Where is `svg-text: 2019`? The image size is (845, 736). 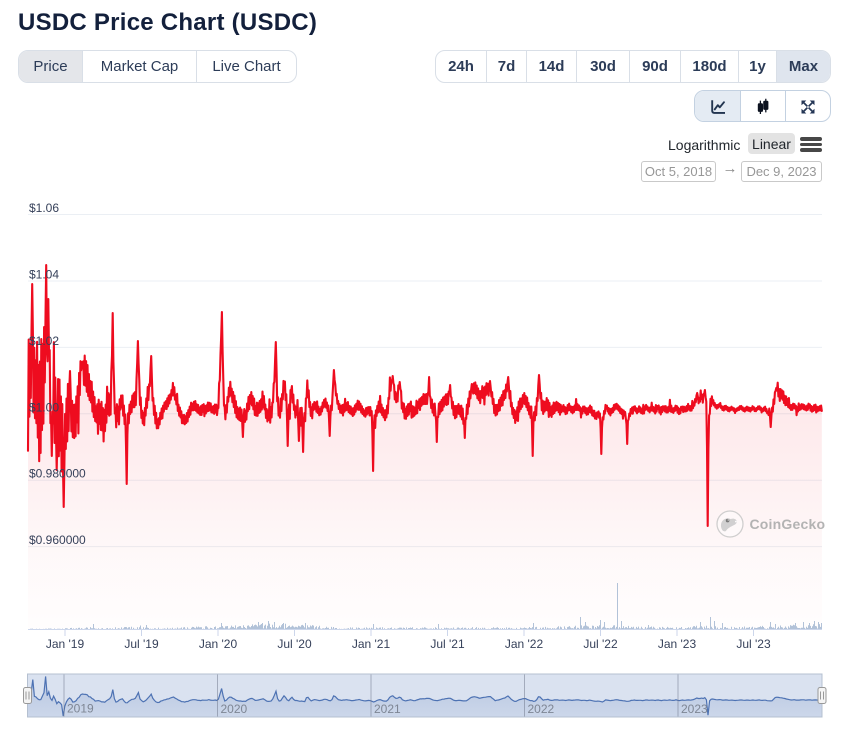 svg-text: 2019 is located at coordinates (80, 709).